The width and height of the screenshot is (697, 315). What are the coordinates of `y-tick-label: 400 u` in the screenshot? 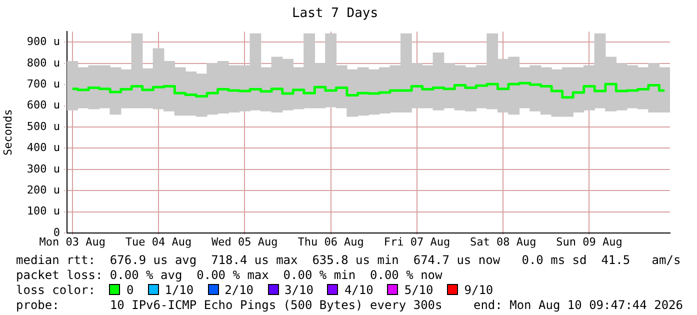 It's located at (43, 147).